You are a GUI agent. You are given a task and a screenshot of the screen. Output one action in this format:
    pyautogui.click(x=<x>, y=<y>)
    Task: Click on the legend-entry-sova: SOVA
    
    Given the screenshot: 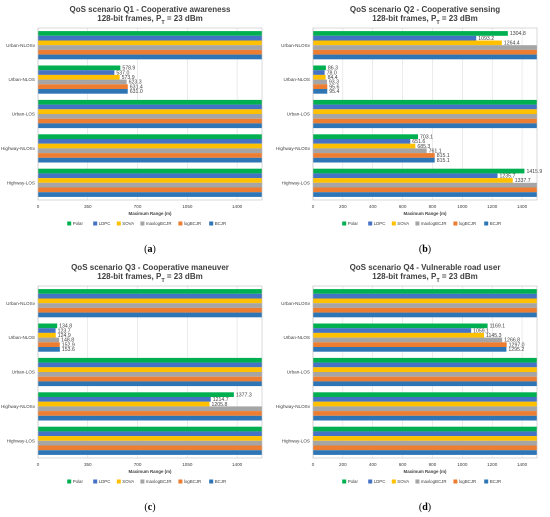 What is the action you would take?
    pyautogui.click(x=128, y=223)
    